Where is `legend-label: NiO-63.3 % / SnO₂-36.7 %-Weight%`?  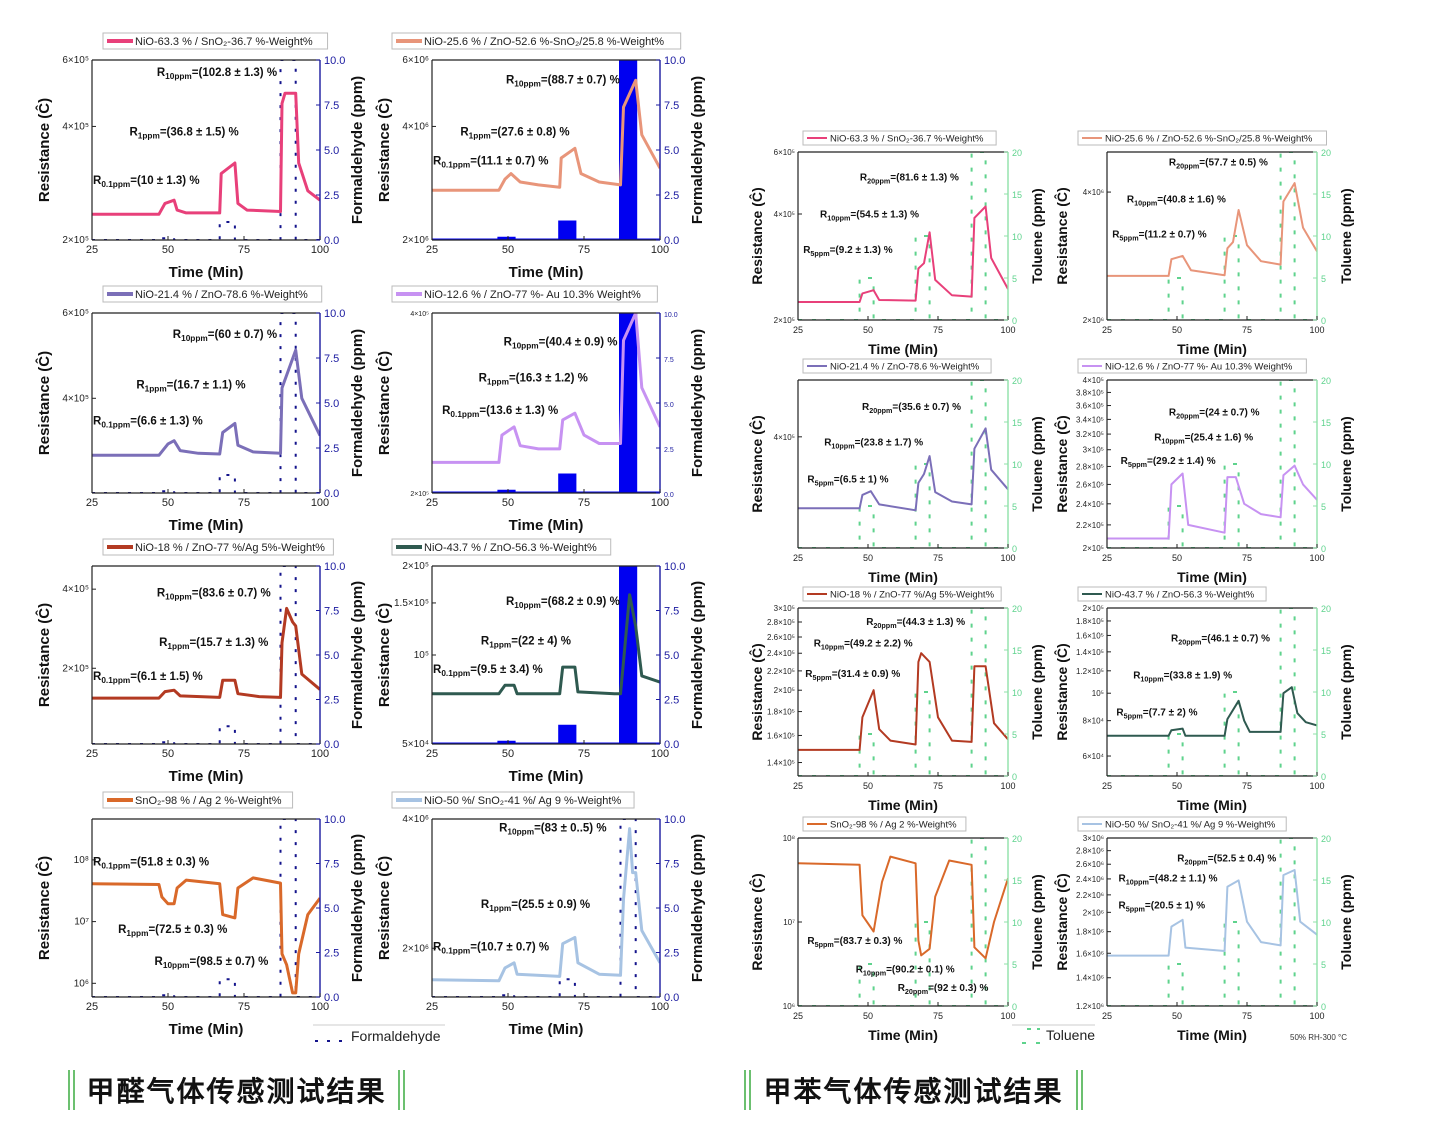
legend-label: NiO-63.3 % / SnO₂-36.7 %-Weight% is located at coordinates (907, 138).